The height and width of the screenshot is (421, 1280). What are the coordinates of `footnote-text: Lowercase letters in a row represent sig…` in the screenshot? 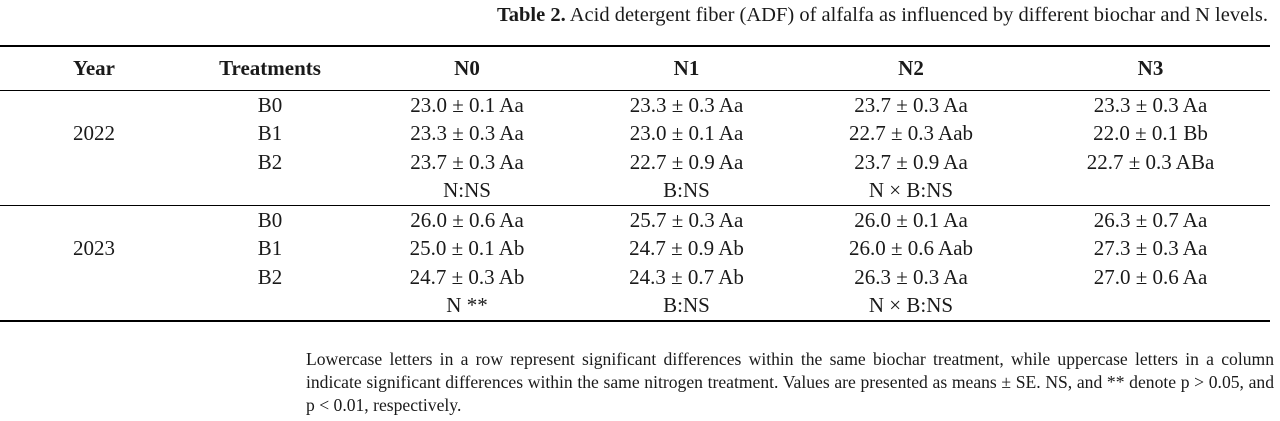 It's located at (790, 382).